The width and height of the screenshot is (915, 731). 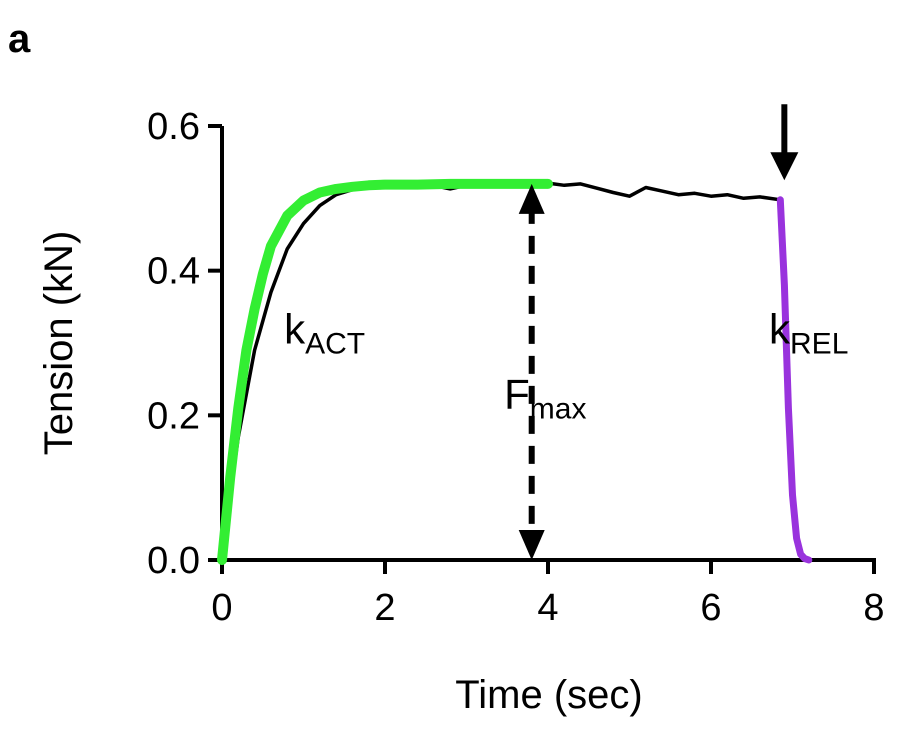 What do you see at coordinates (808, 333) in the screenshot?
I see `k-rel-label: kREL` at bounding box center [808, 333].